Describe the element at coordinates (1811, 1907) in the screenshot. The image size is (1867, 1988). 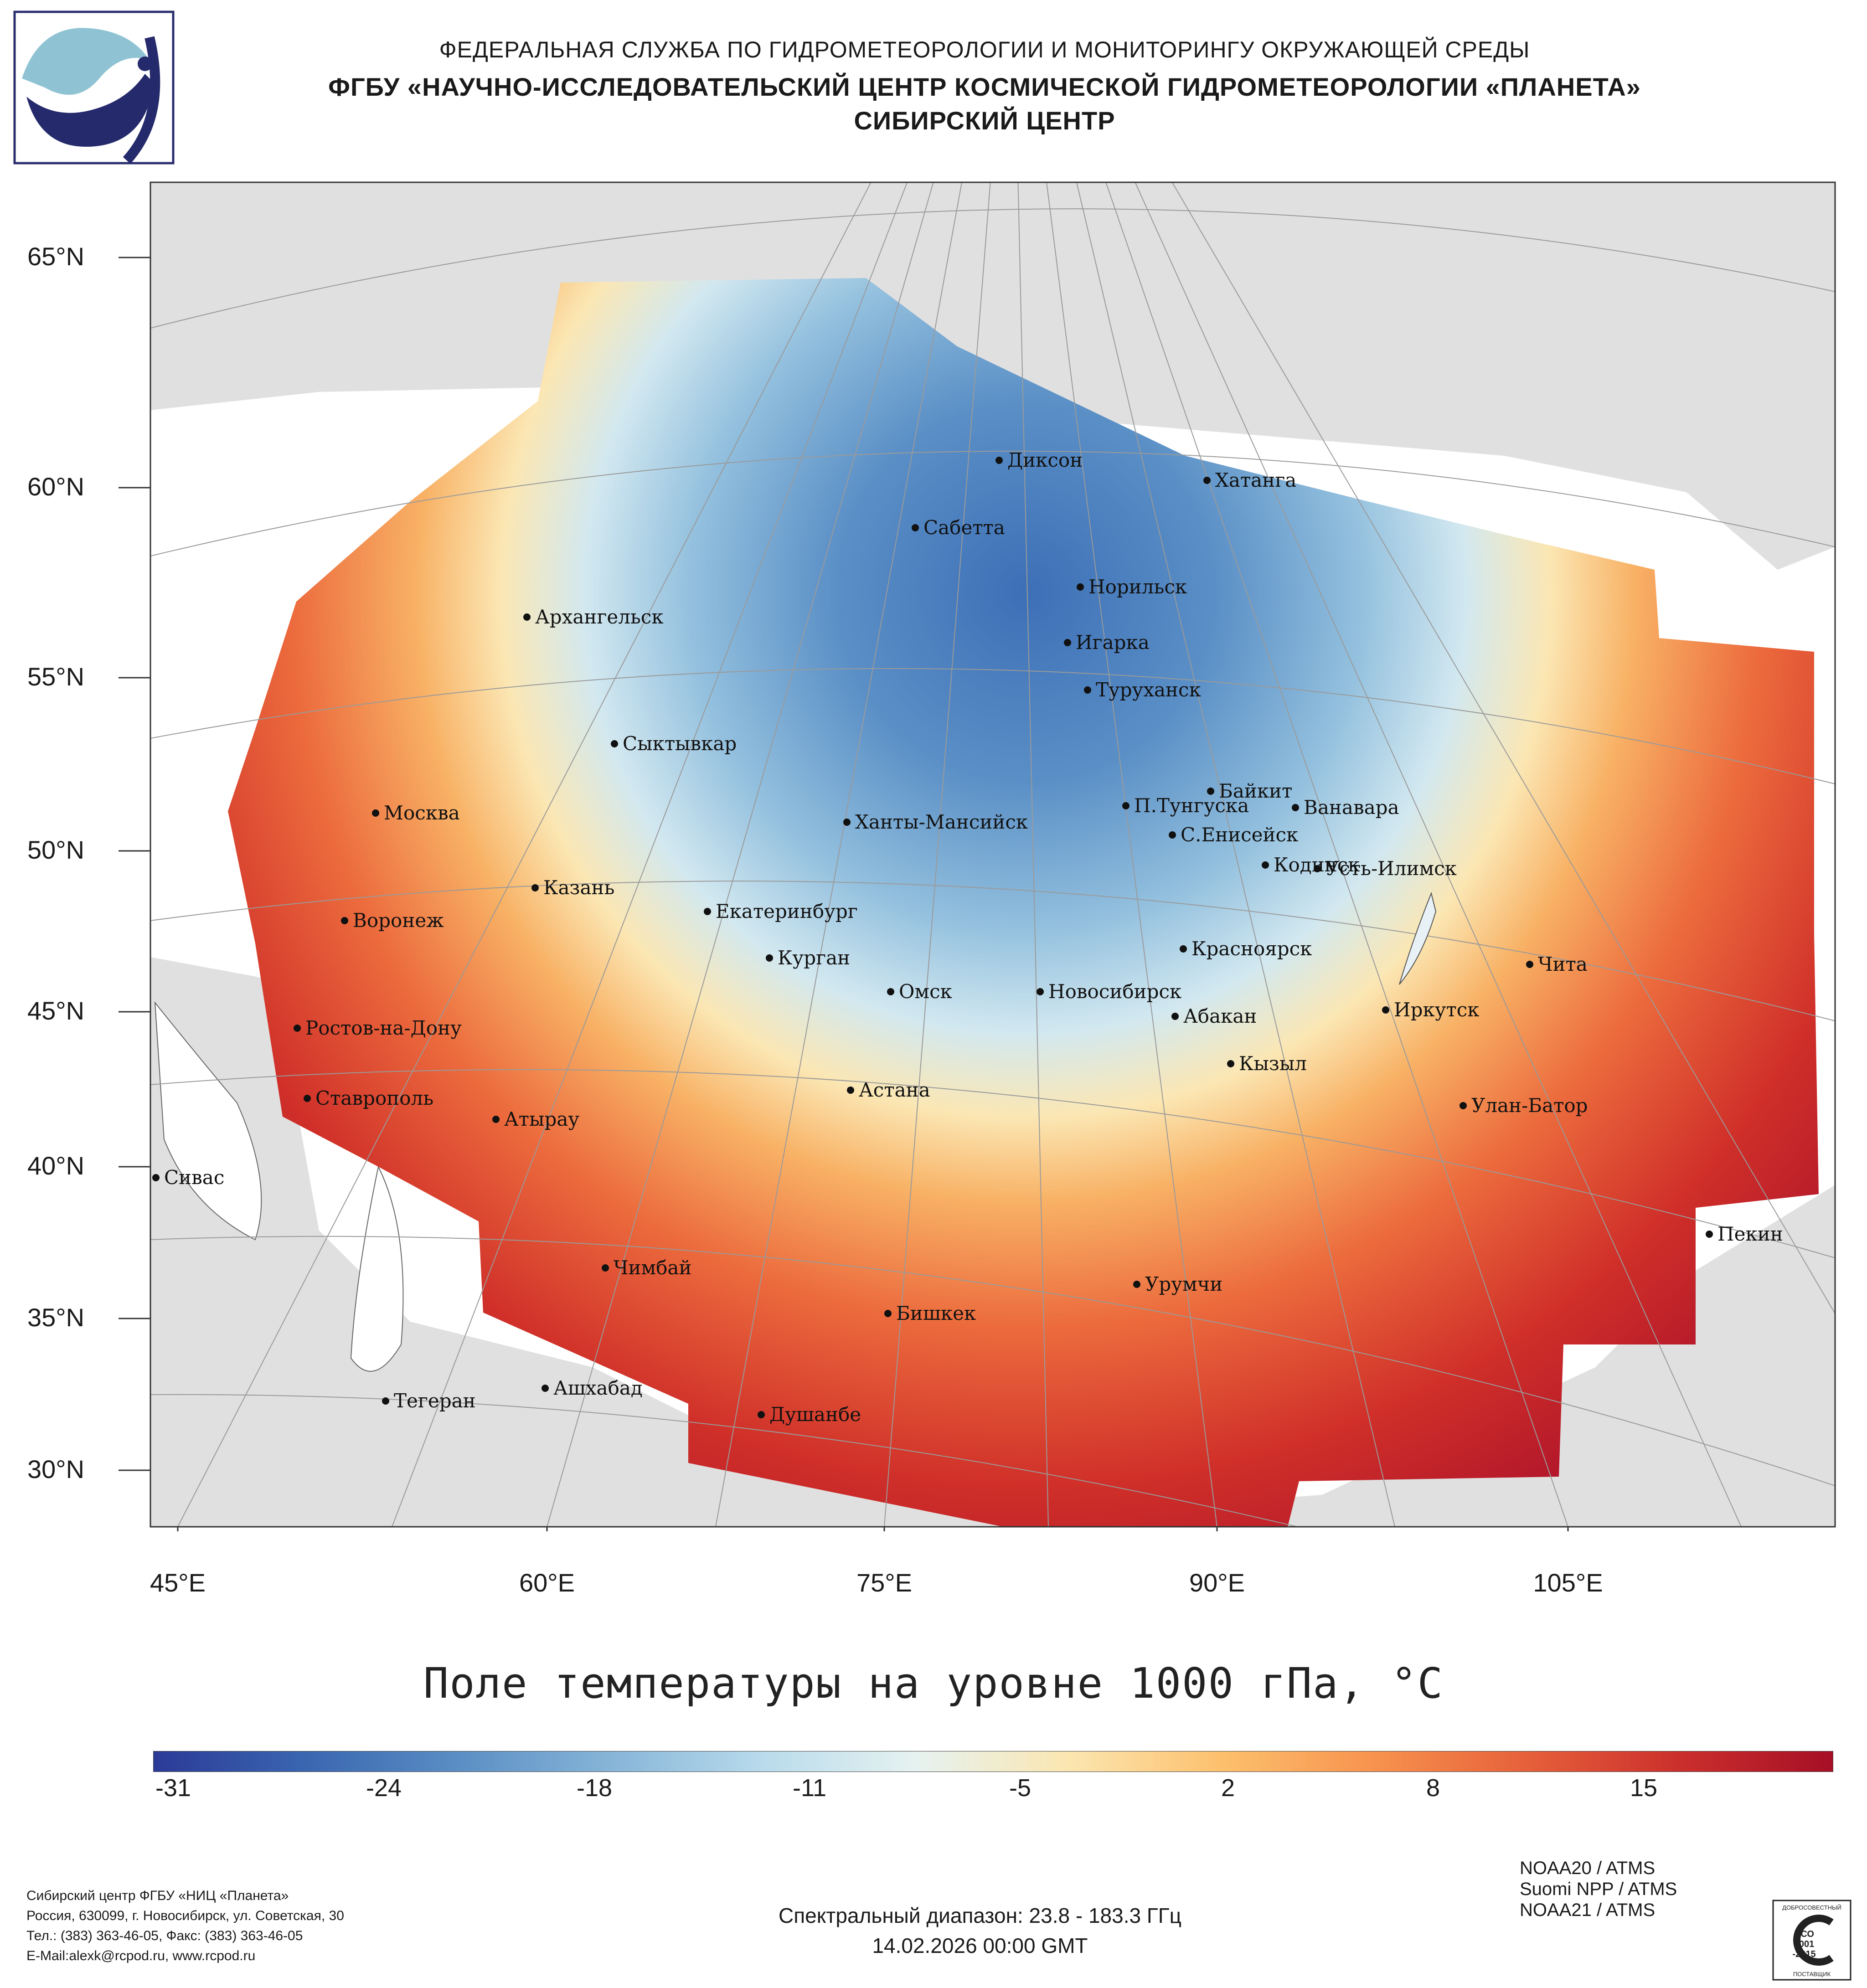
I see `svg-text: ДОБРОСОВЕСТНЫЙ` at that location.